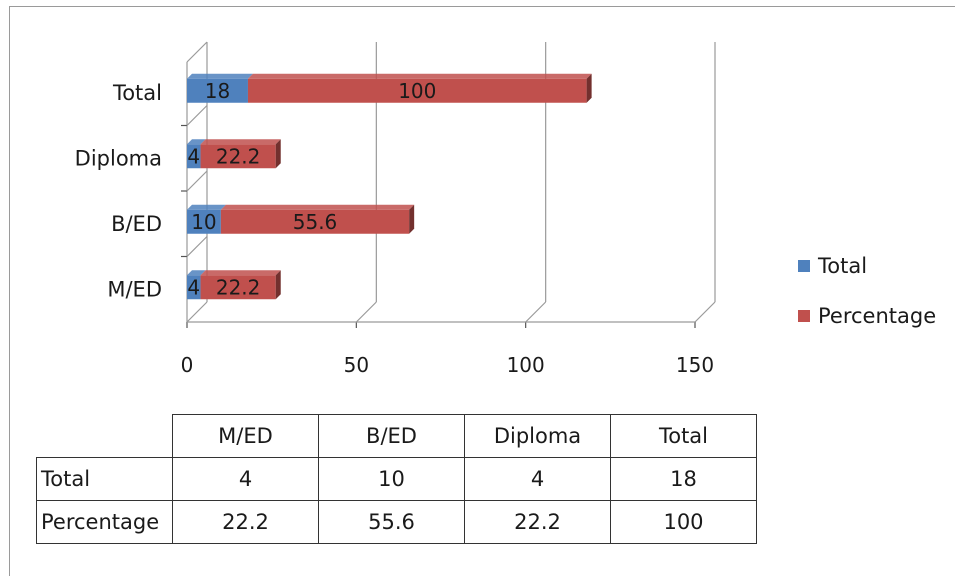 This screenshot has height=577, width=956. What do you see at coordinates (245, 436) in the screenshot?
I see `table-header-cell: M/ED` at bounding box center [245, 436].